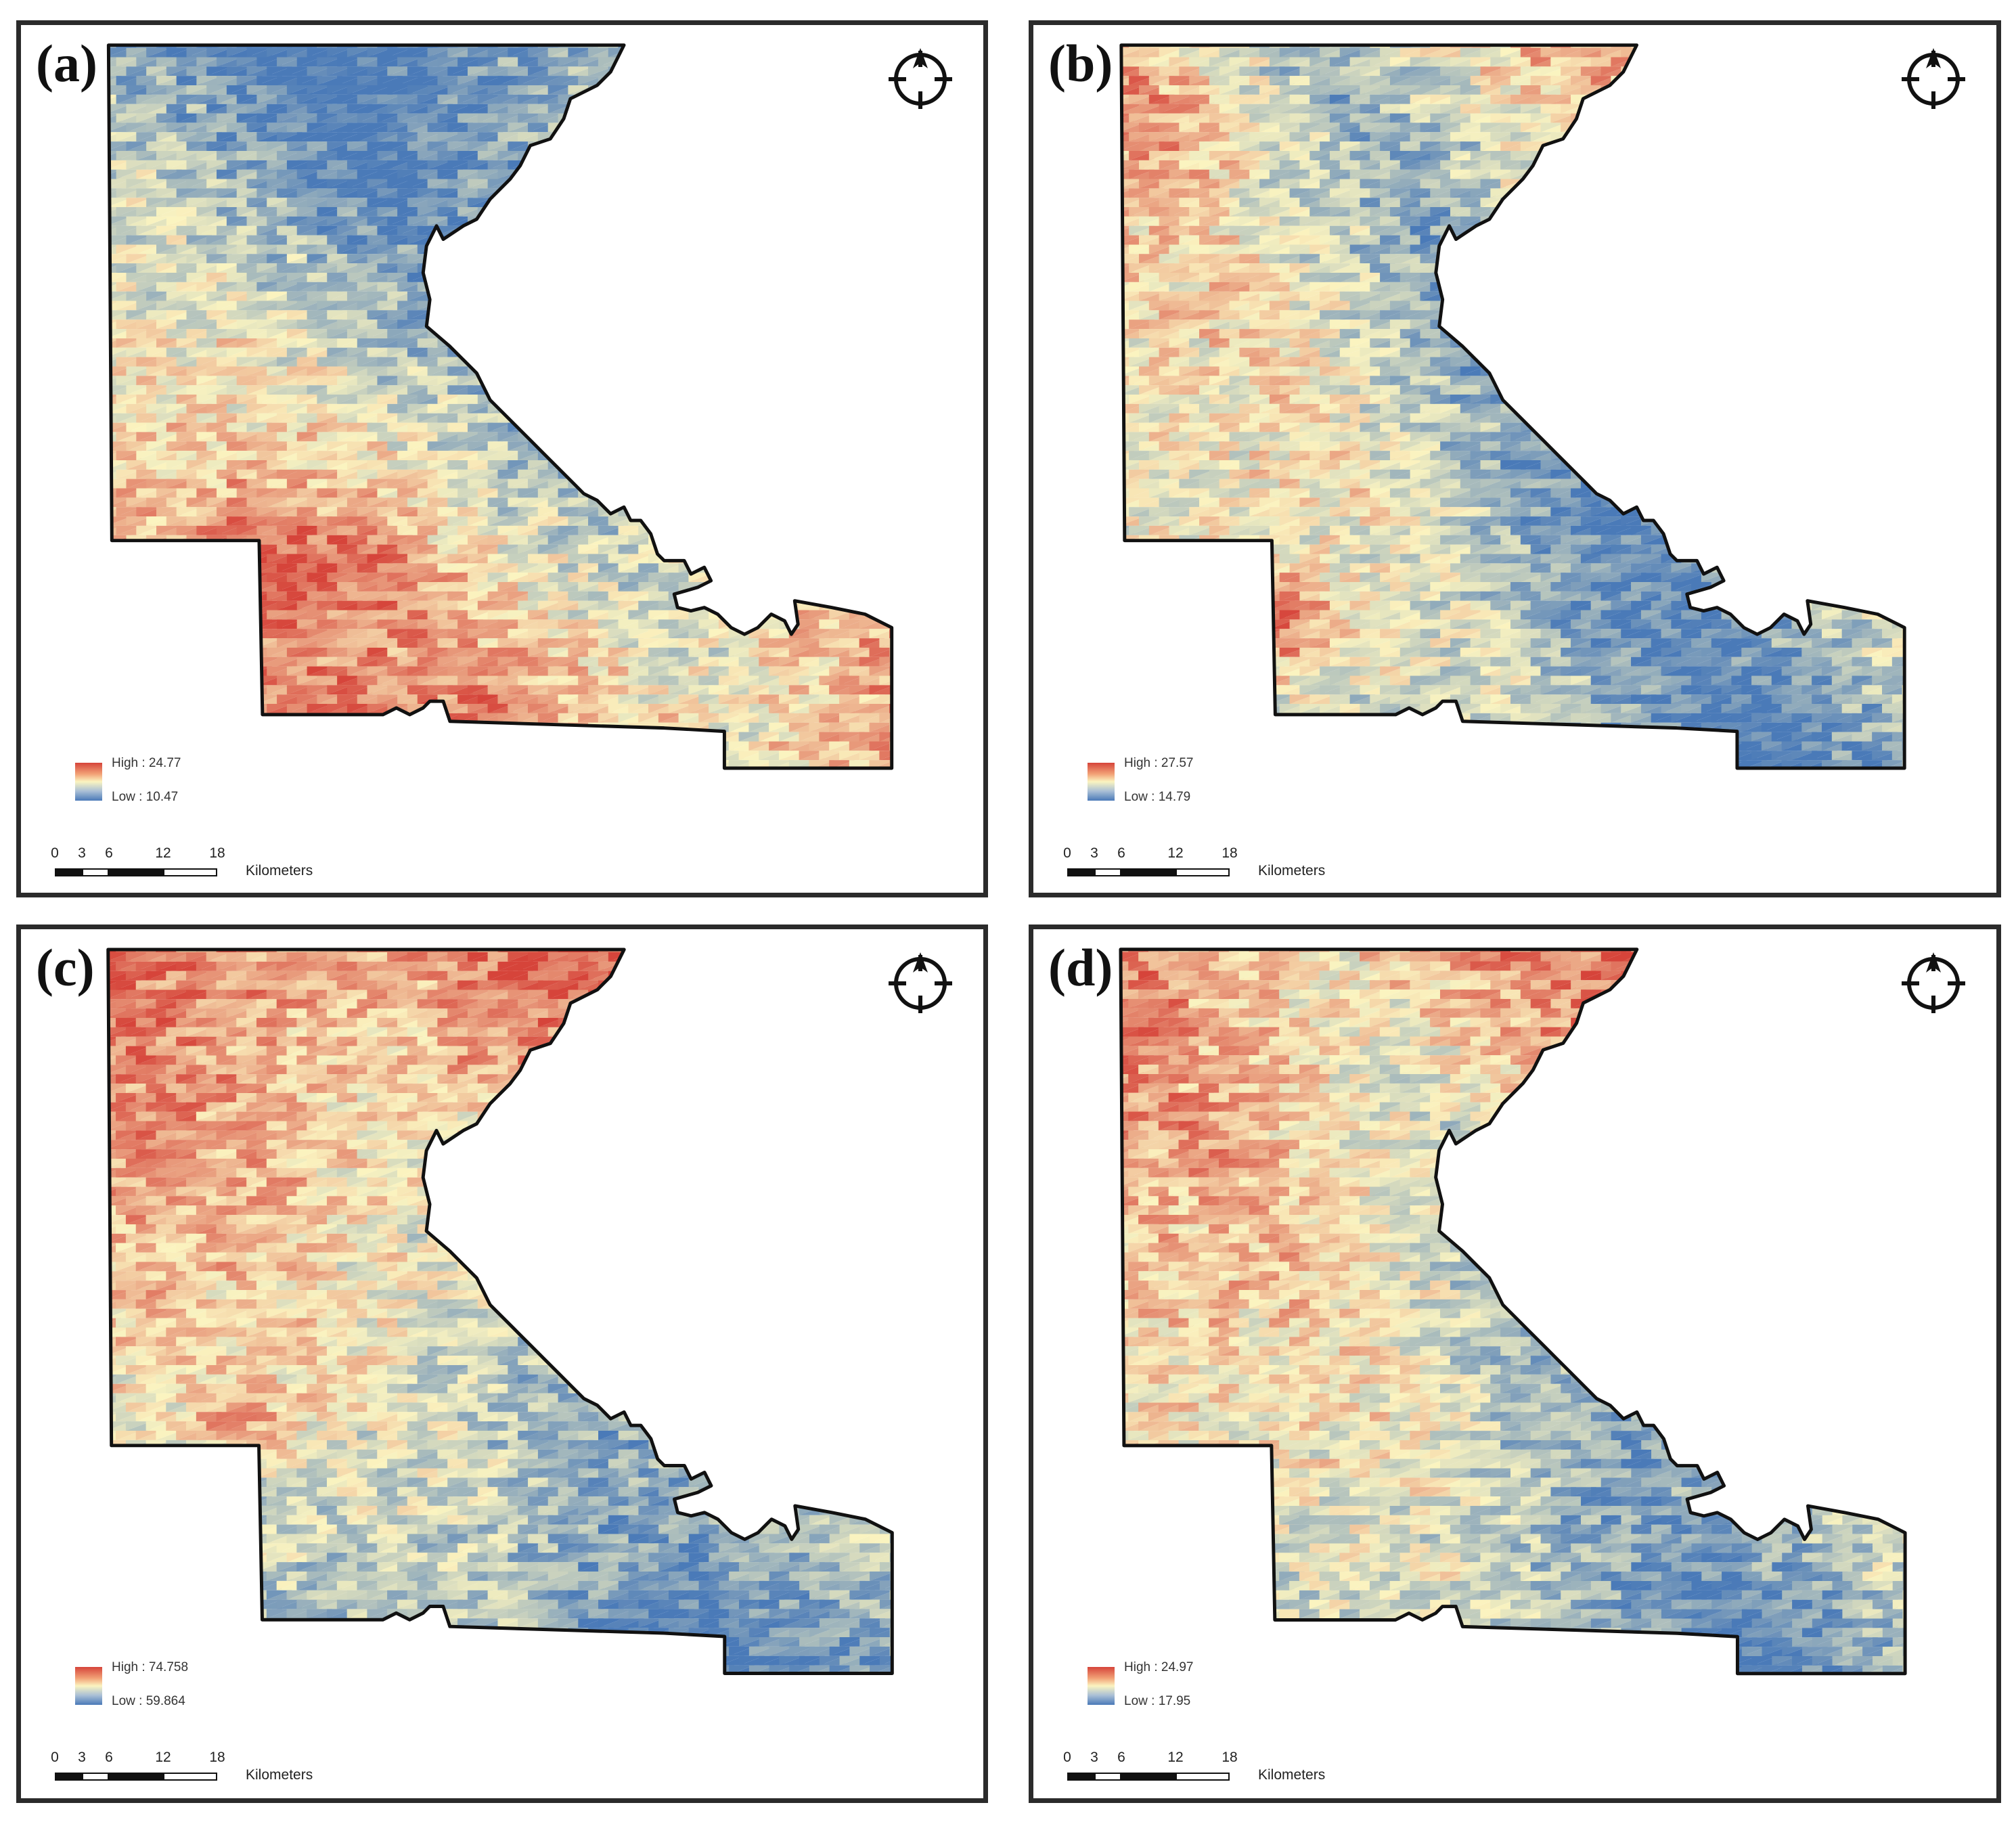  What do you see at coordinates (163, 783) in the screenshot?
I see `legend: High : 24.77 Low : 10.47` at bounding box center [163, 783].